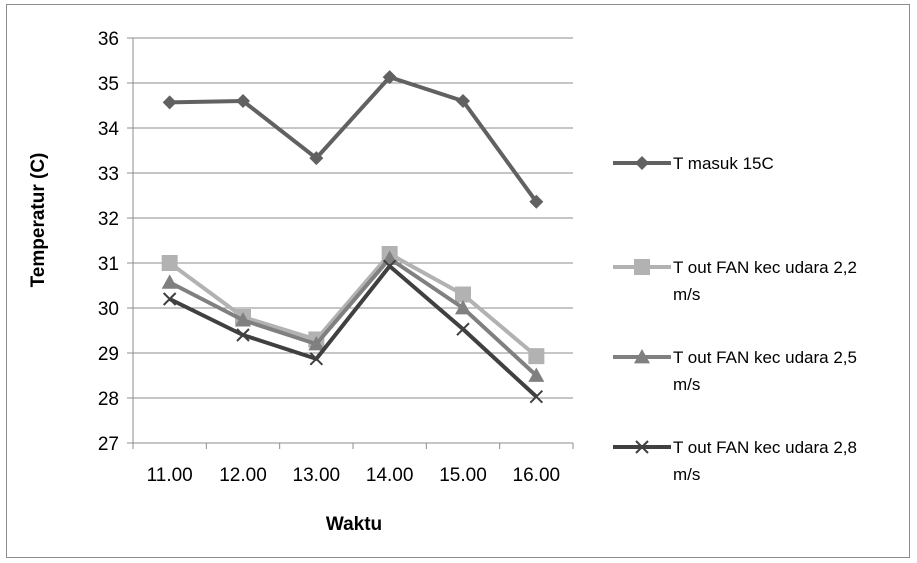  Describe the element at coordinates (317, 475) in the screenshot. I see `x-tick-label-13.00: 13.00` at that location.